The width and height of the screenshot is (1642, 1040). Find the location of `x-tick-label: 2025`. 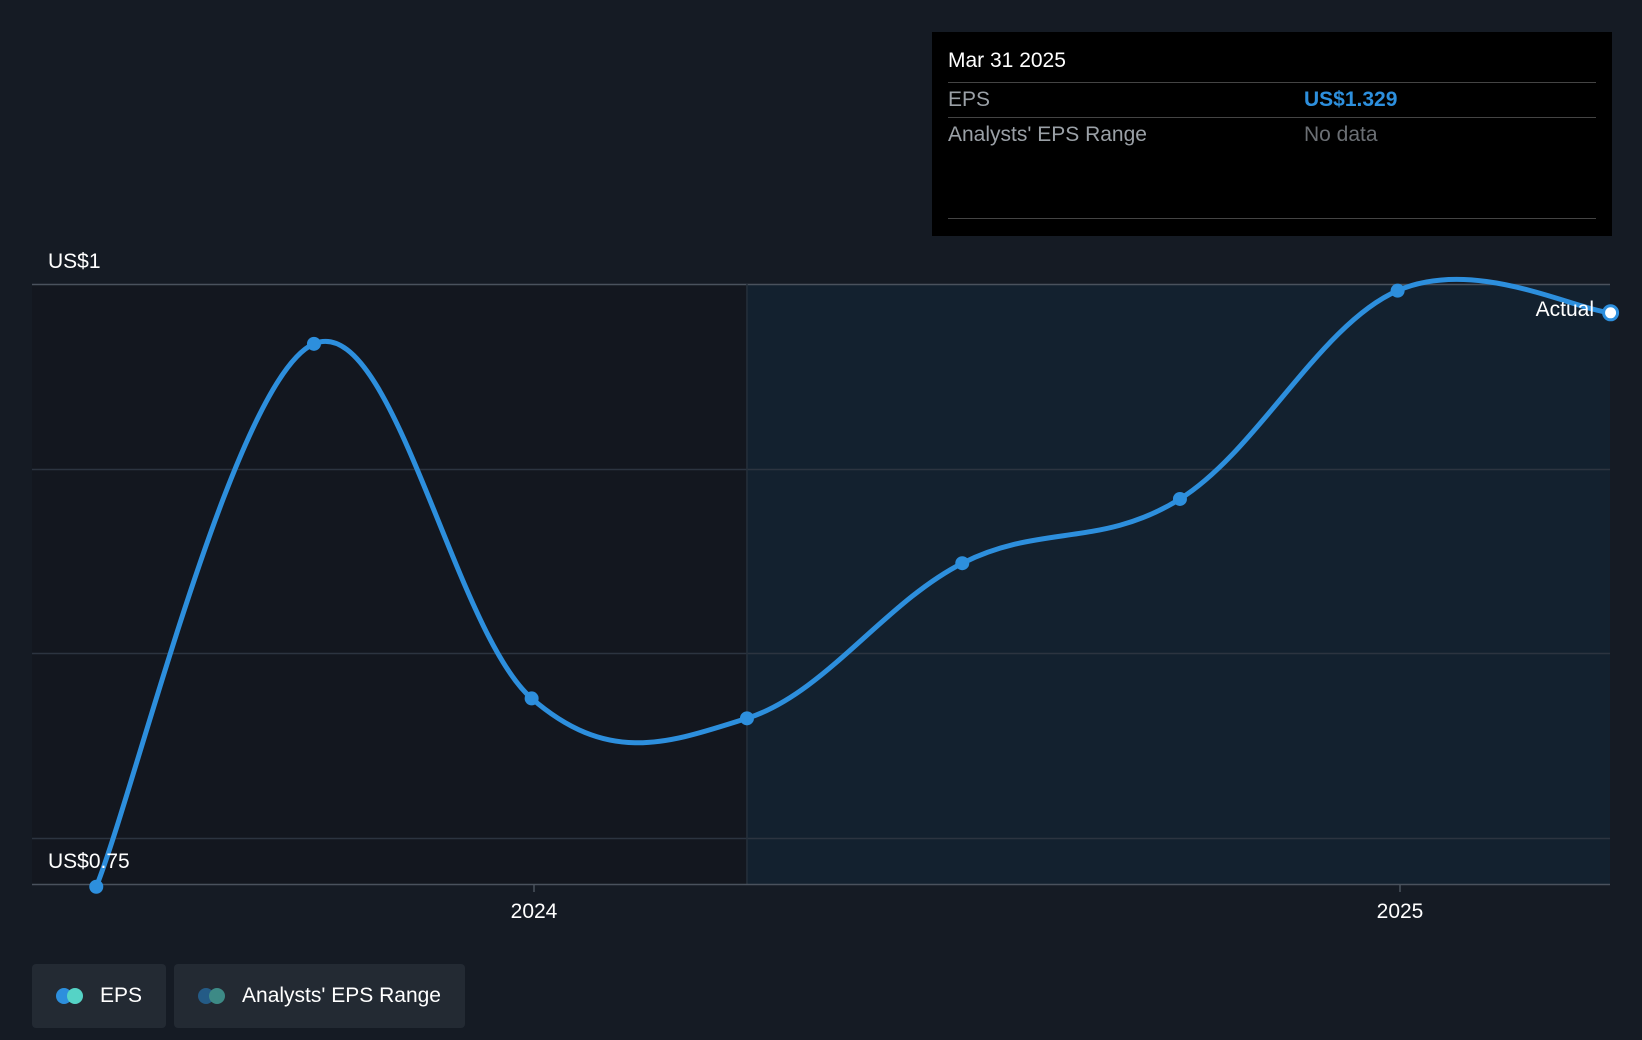

x-tick-label: 2025 is located at coordinates (1400, 911).